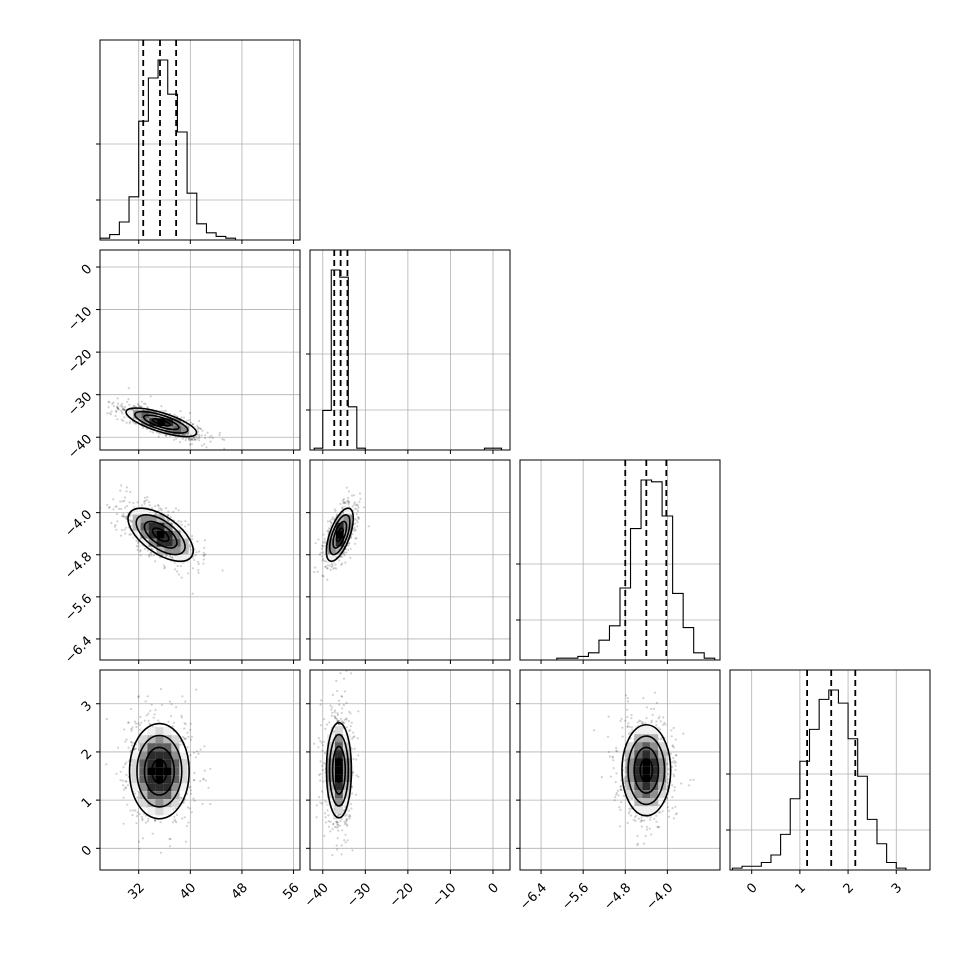  I want to click on histogram-step, so click(823, 779).